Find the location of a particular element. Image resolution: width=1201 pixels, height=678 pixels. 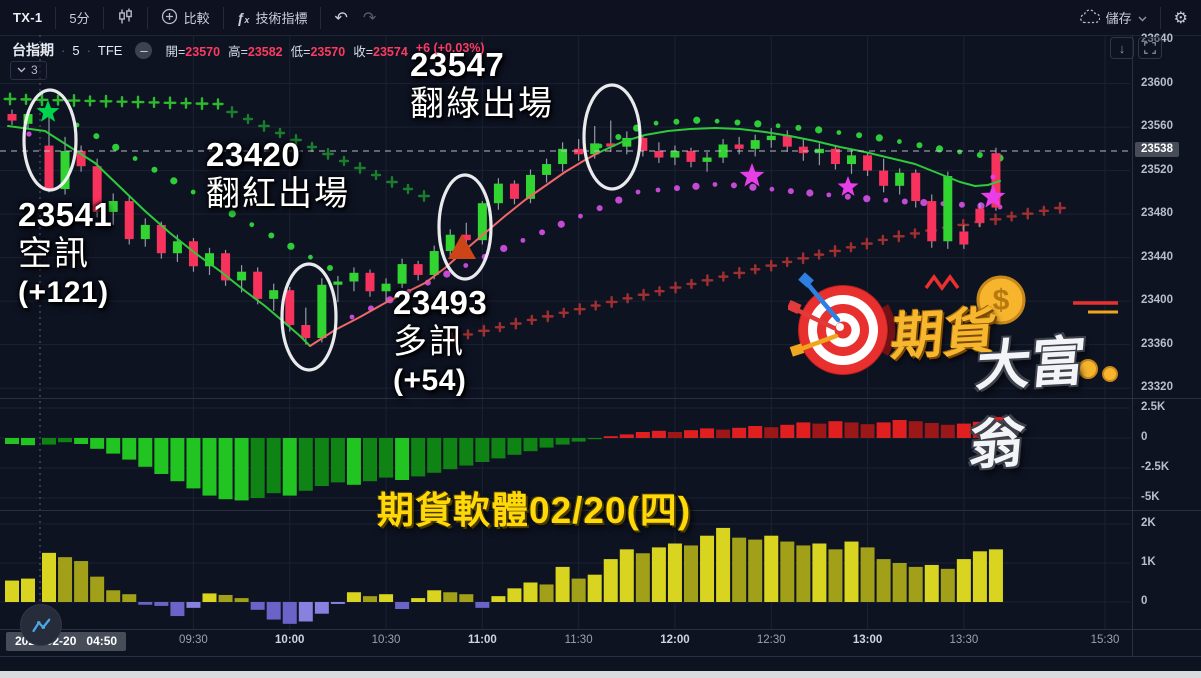

chart-type-button is located at coordinates (125, 17).